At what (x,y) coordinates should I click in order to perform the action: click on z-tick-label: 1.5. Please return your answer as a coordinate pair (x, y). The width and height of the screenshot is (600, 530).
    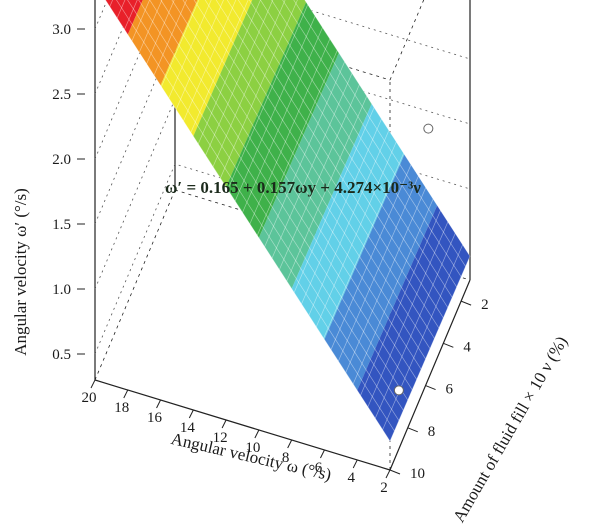
    Looking at the image, I should click on (61, 225).